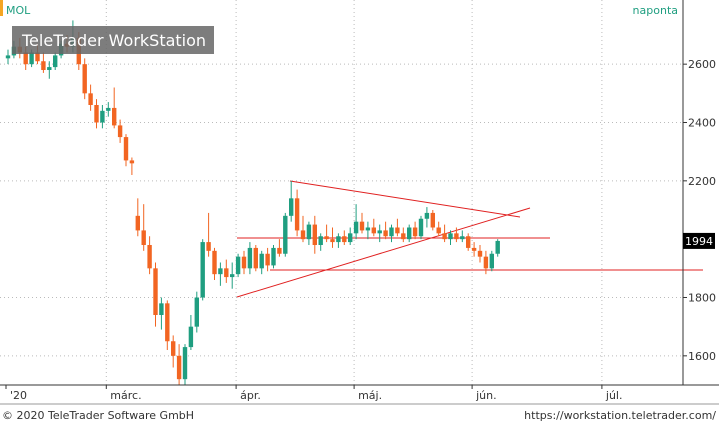  Describe the element at coordinates (655, 10) in the screenshot. I see `interval: naponta` at that location.